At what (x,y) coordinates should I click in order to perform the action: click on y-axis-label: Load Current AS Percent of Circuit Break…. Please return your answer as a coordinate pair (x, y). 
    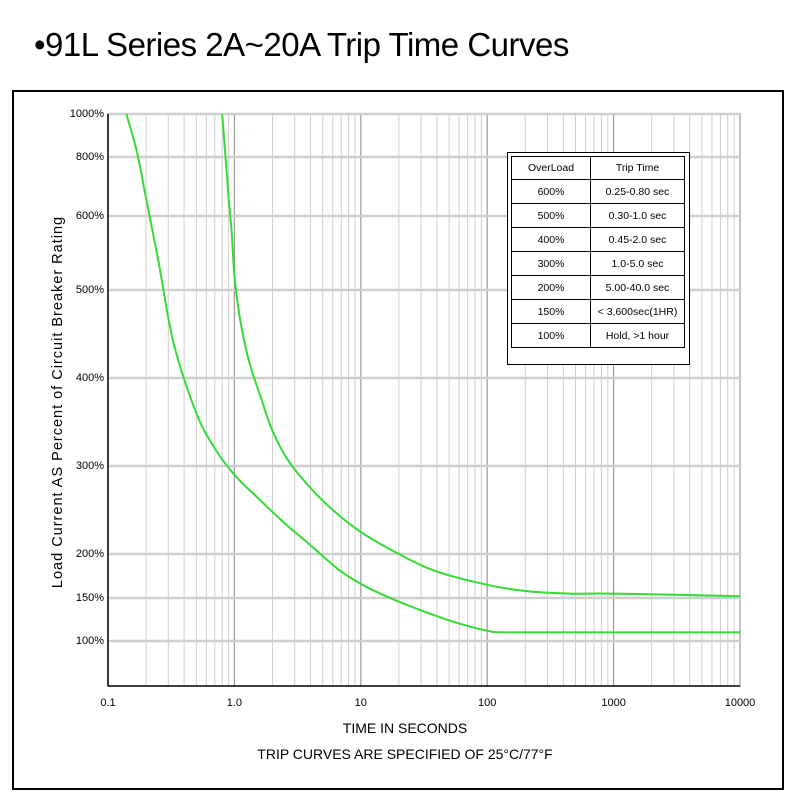
    Looking at the image, I should click on (58, 402).